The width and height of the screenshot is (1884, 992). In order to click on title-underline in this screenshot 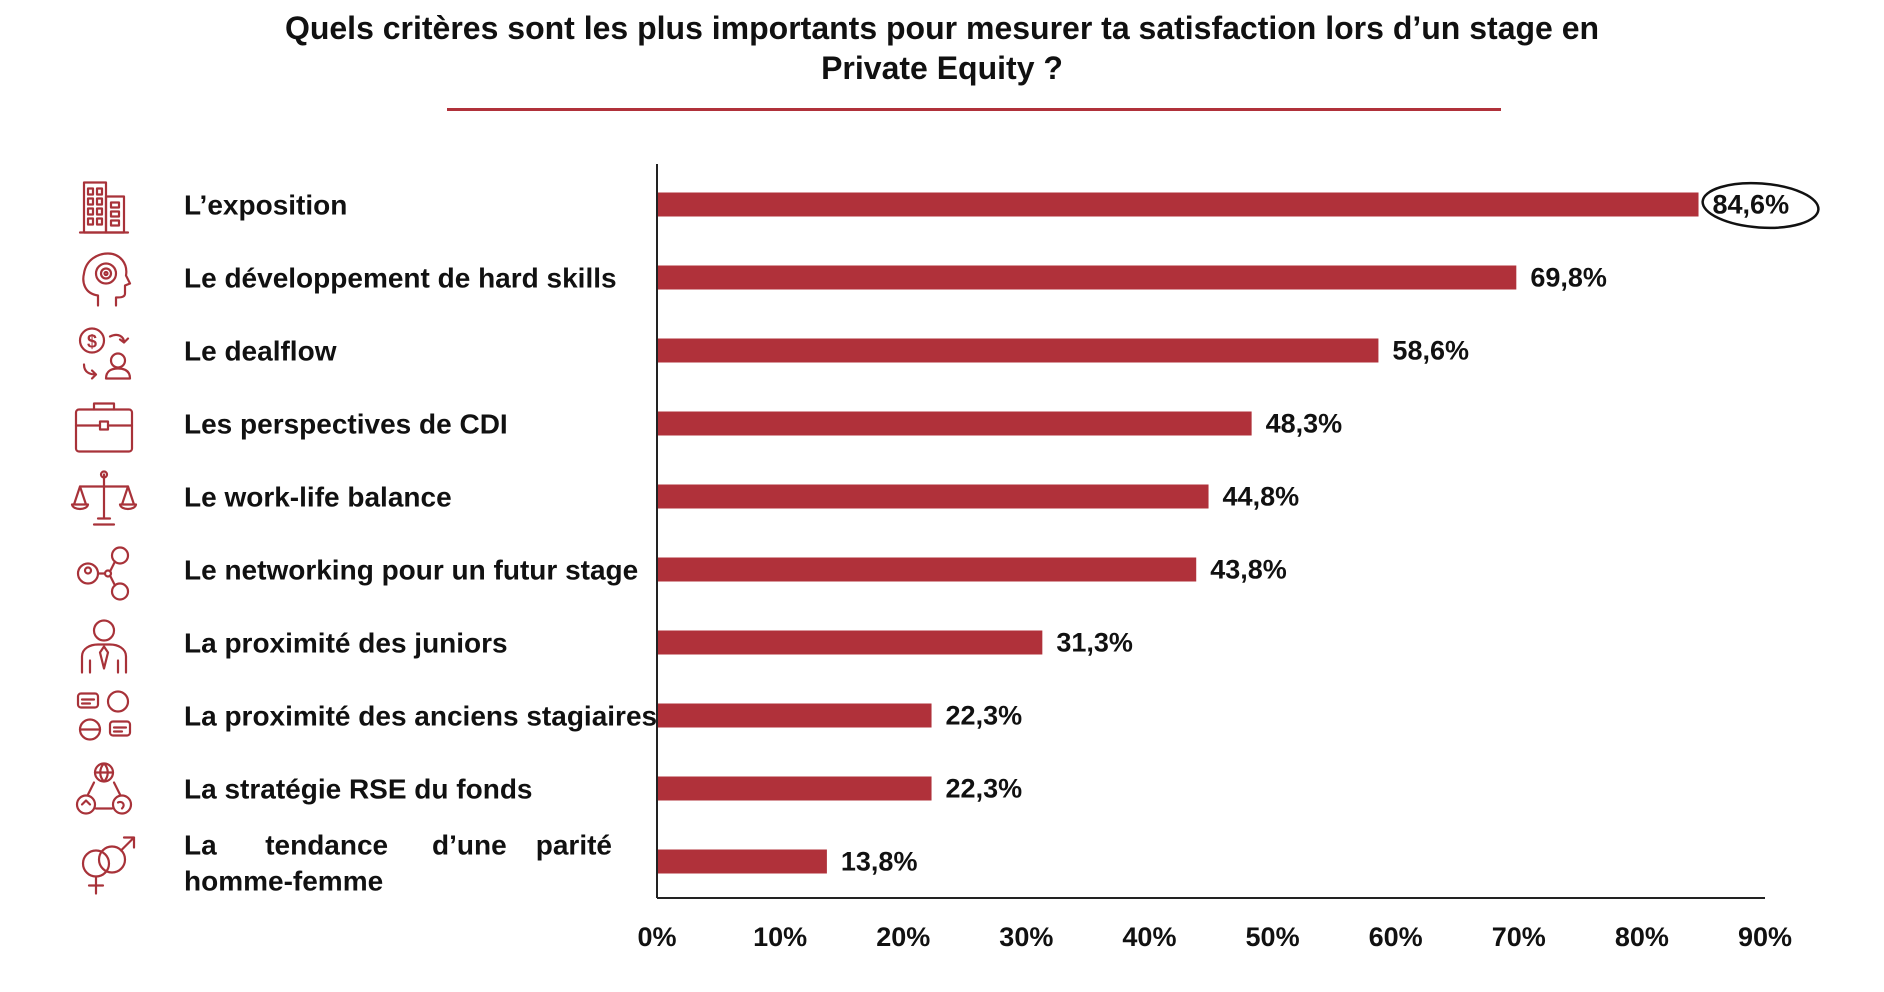, I will do `click(974, 109)`.